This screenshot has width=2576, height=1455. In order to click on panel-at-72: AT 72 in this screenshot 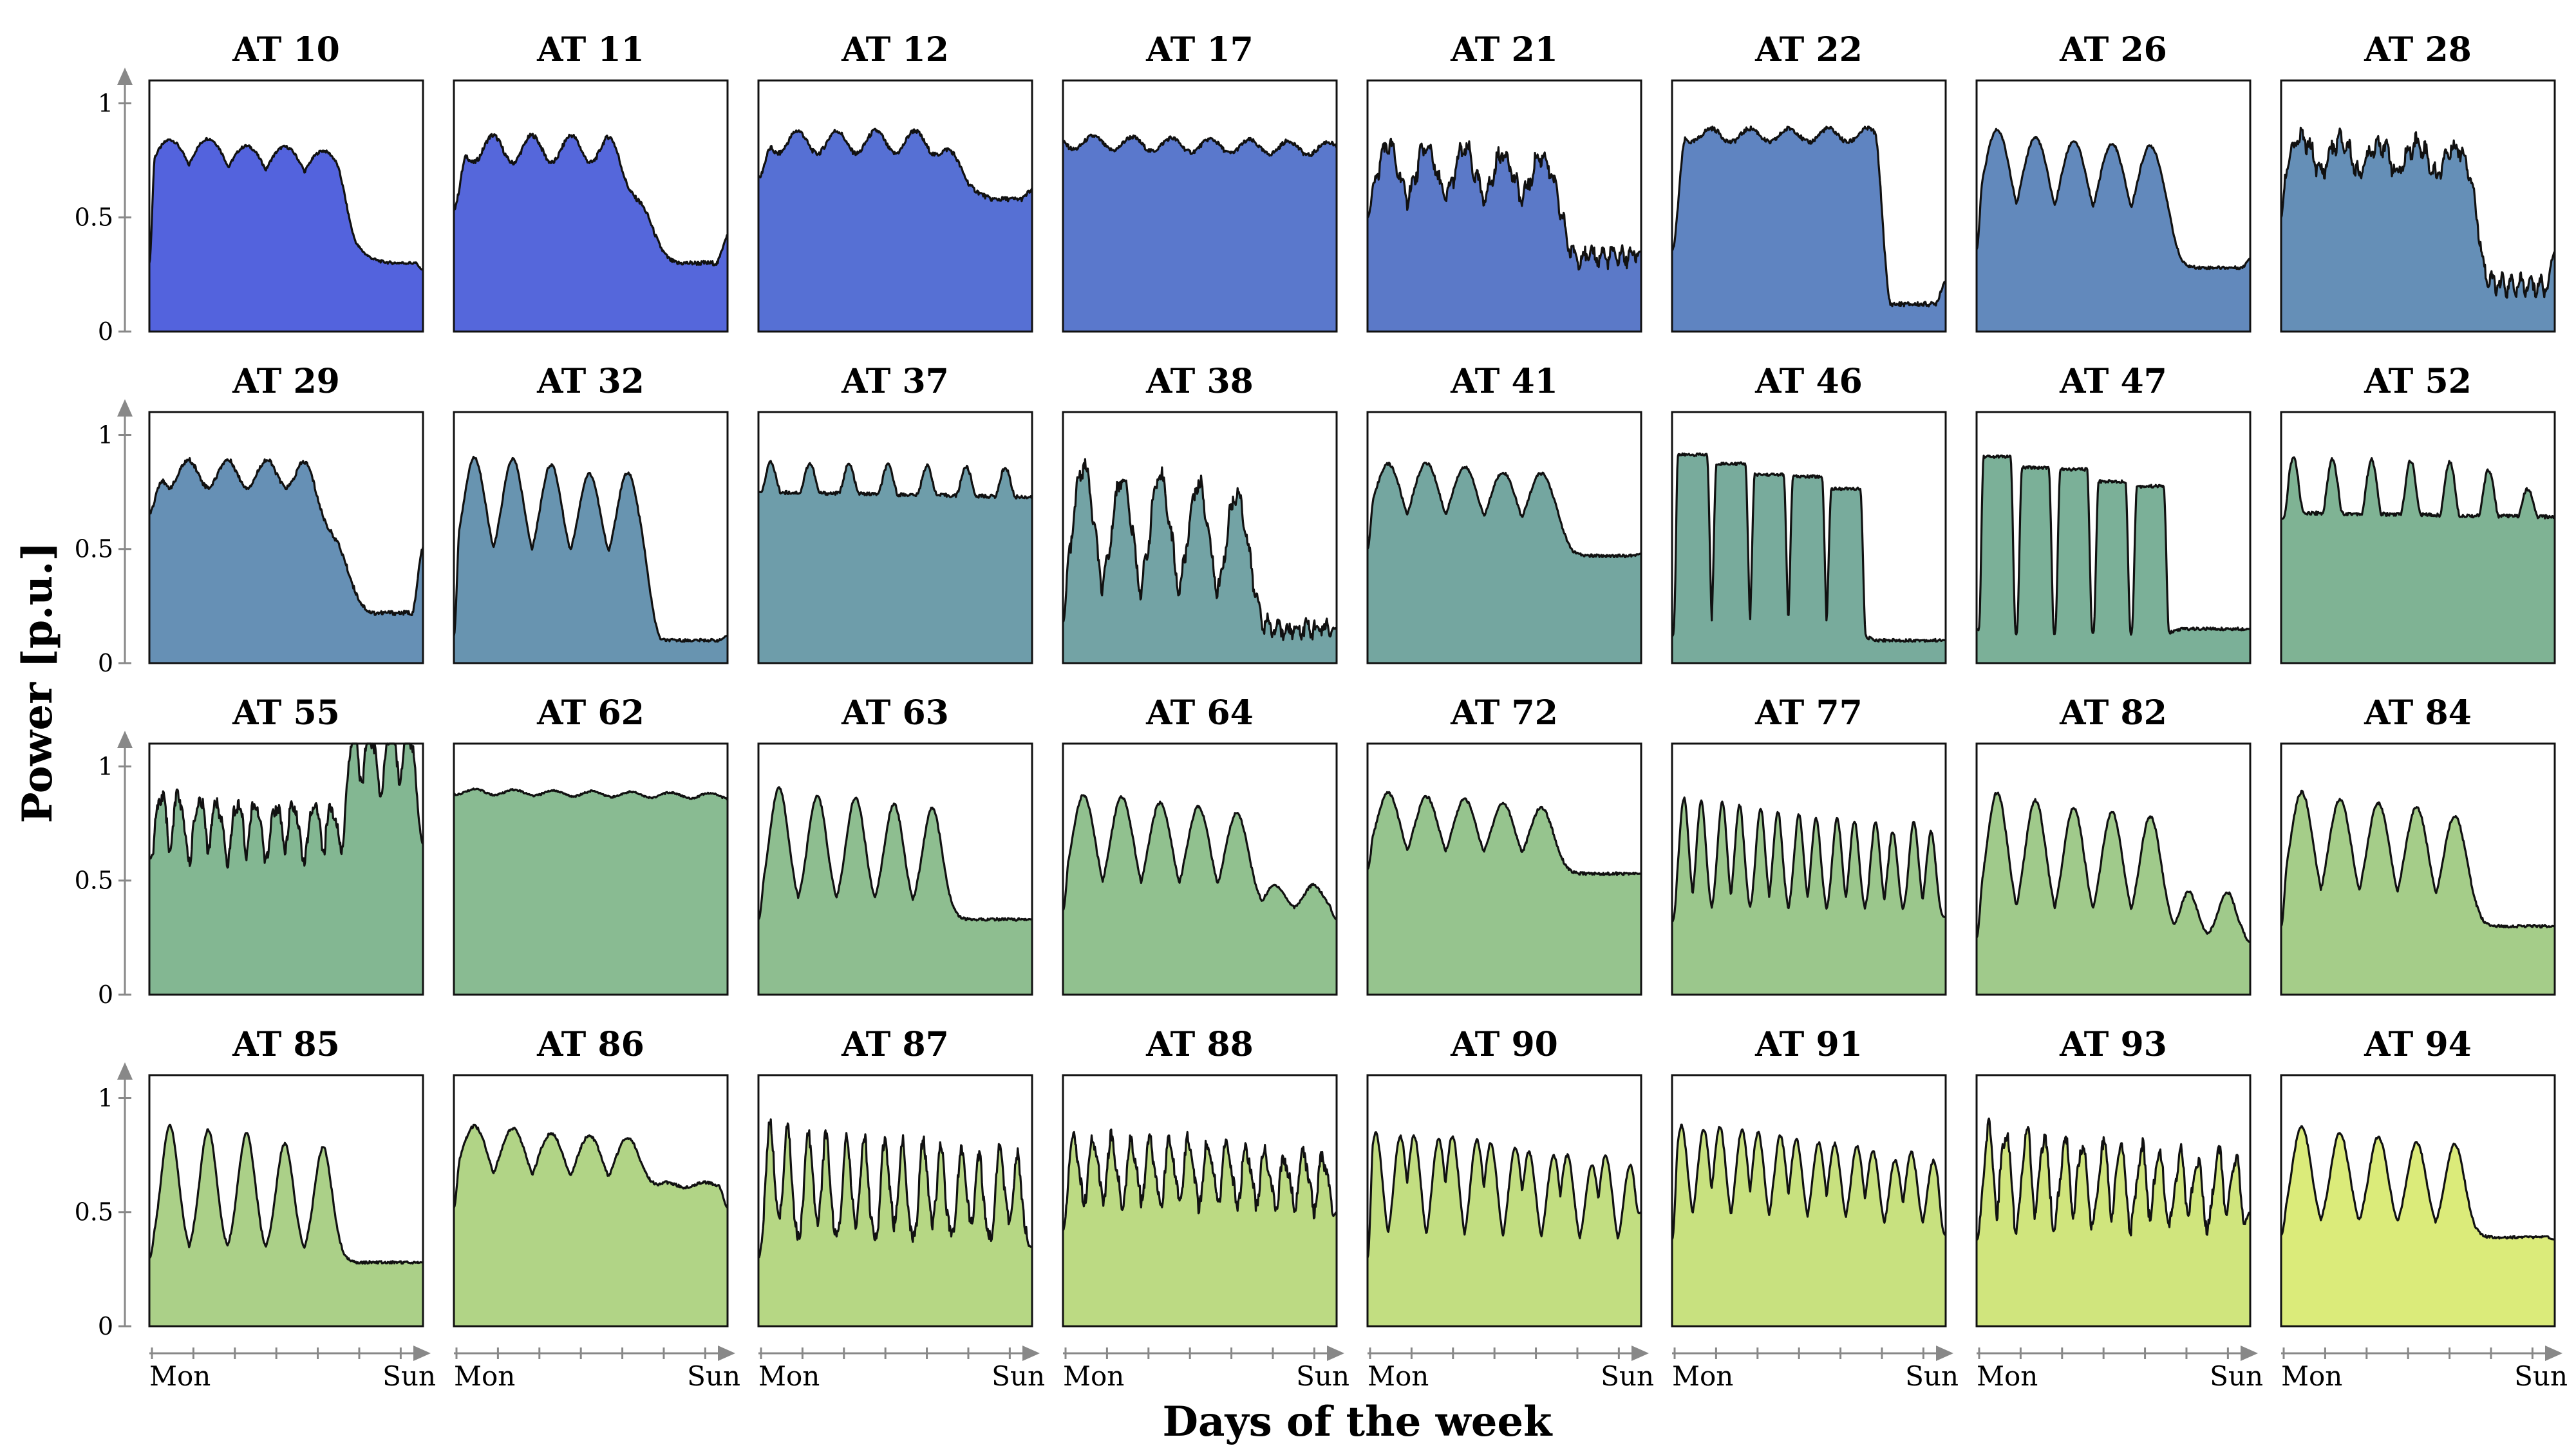, I will do `click(1504, 844)`.